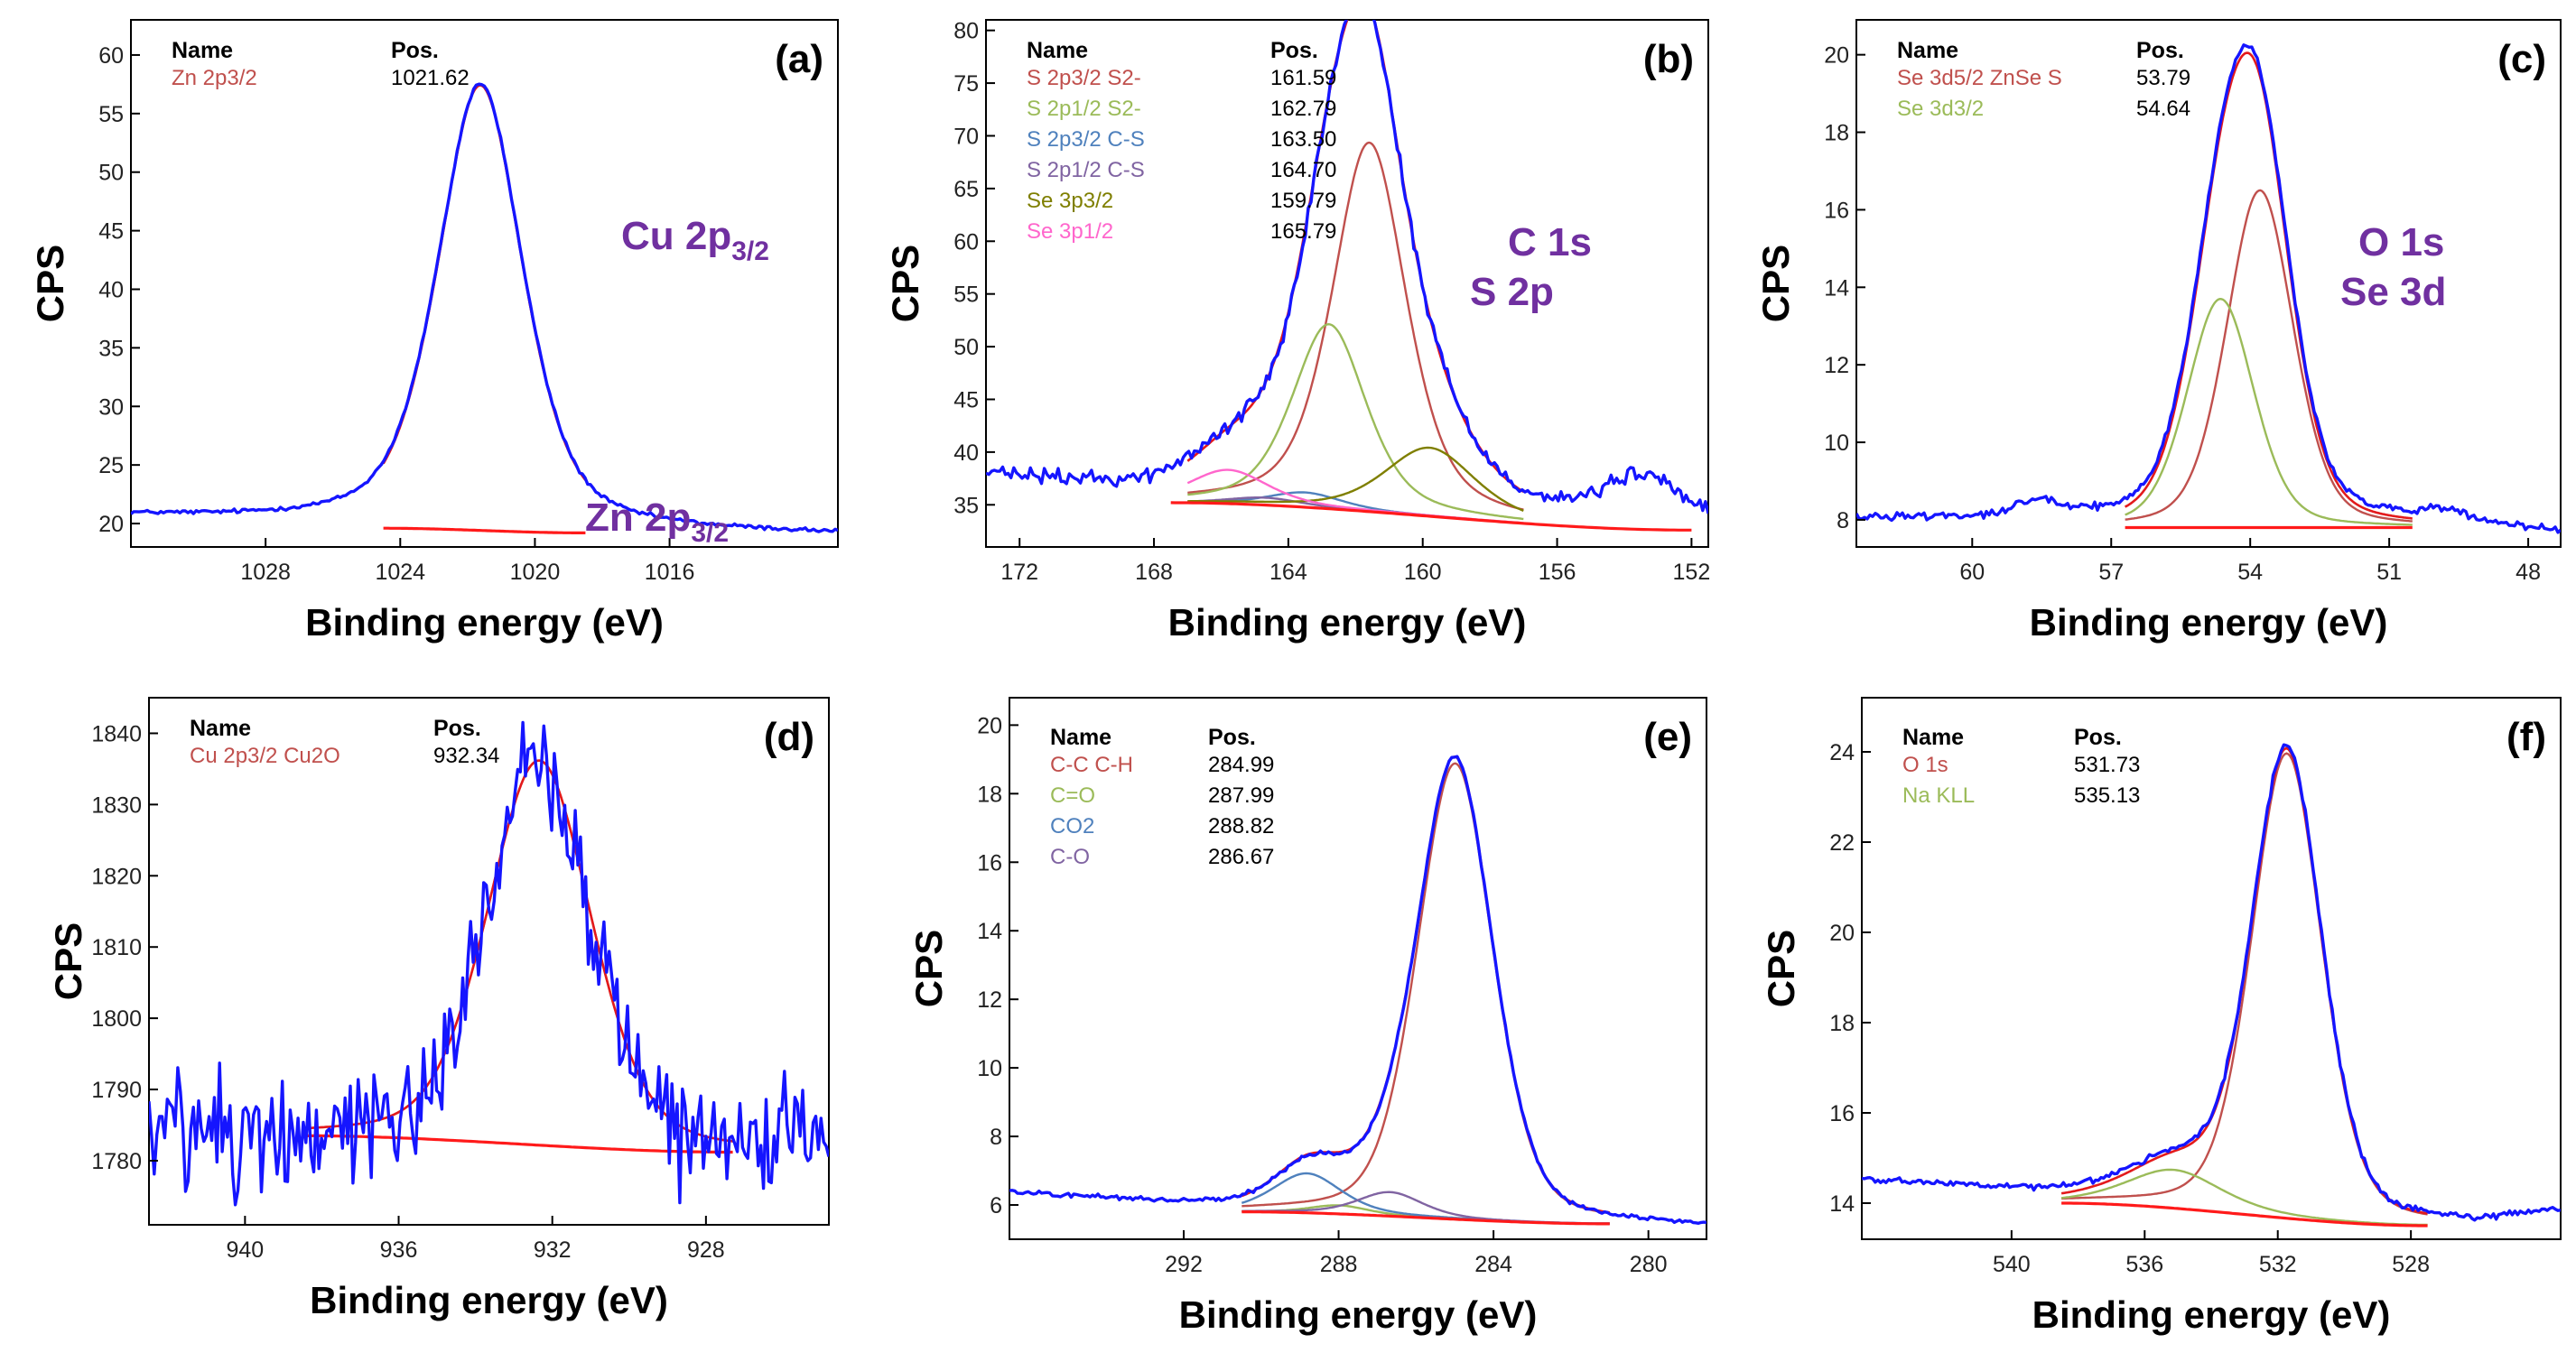 The image size is (2576, 1362). What do you see at coordinates (2250, 572) in the screenshot?
I see `x-tick-label: 54` at bounding box center [2250, 572].